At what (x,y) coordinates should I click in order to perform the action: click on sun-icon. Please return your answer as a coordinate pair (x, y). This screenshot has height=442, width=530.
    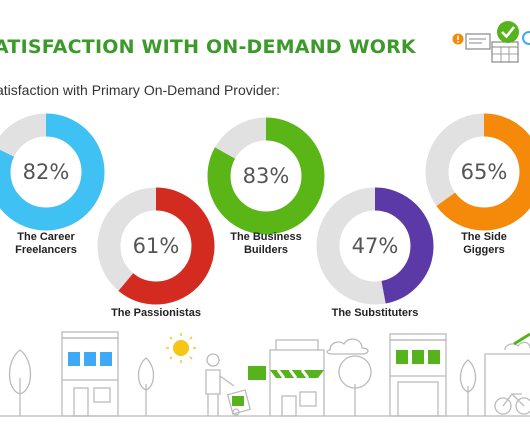
    Looking at the image, I should click on (181, 348).